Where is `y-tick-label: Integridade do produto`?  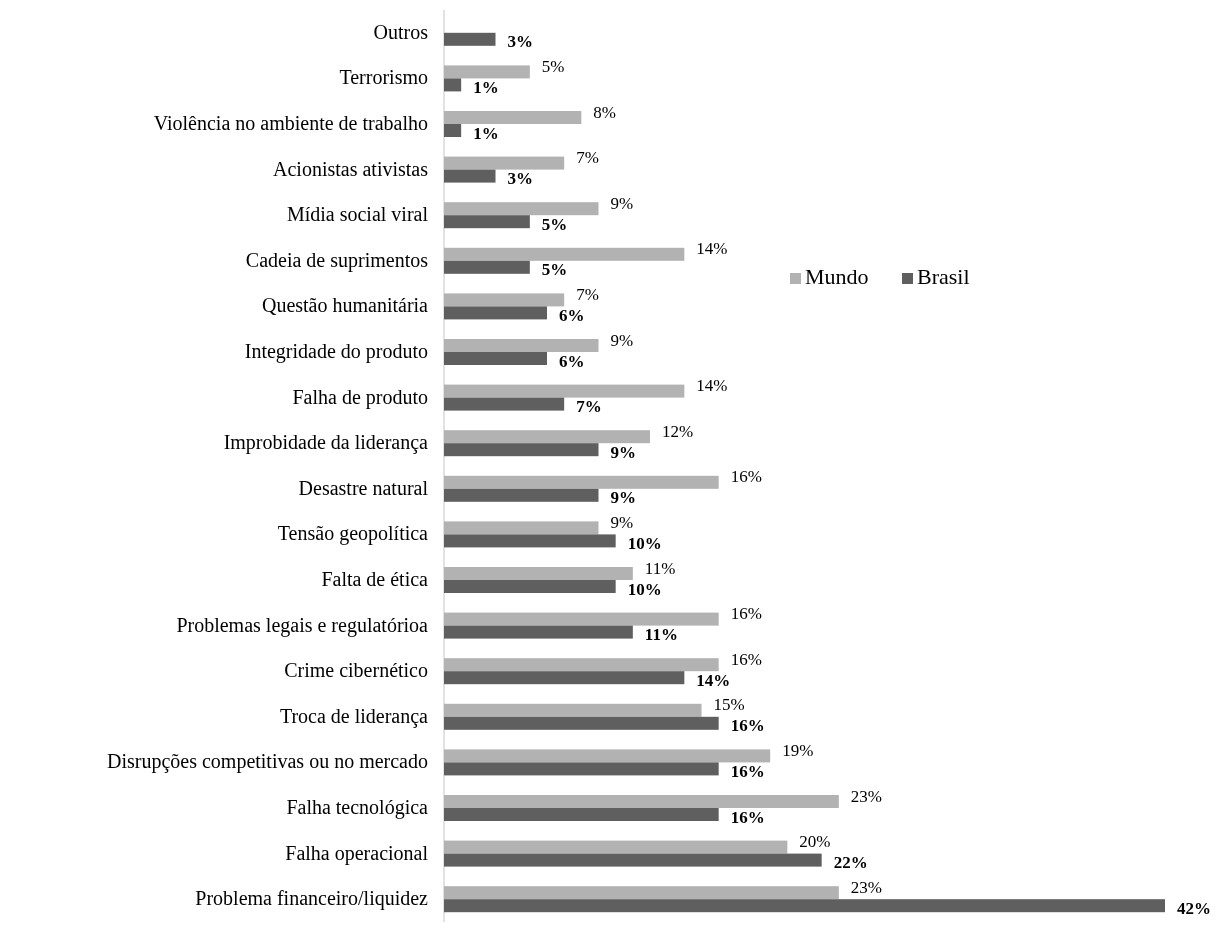 y-tick-label: Integridade do produto is located at coordinates (336, 351).